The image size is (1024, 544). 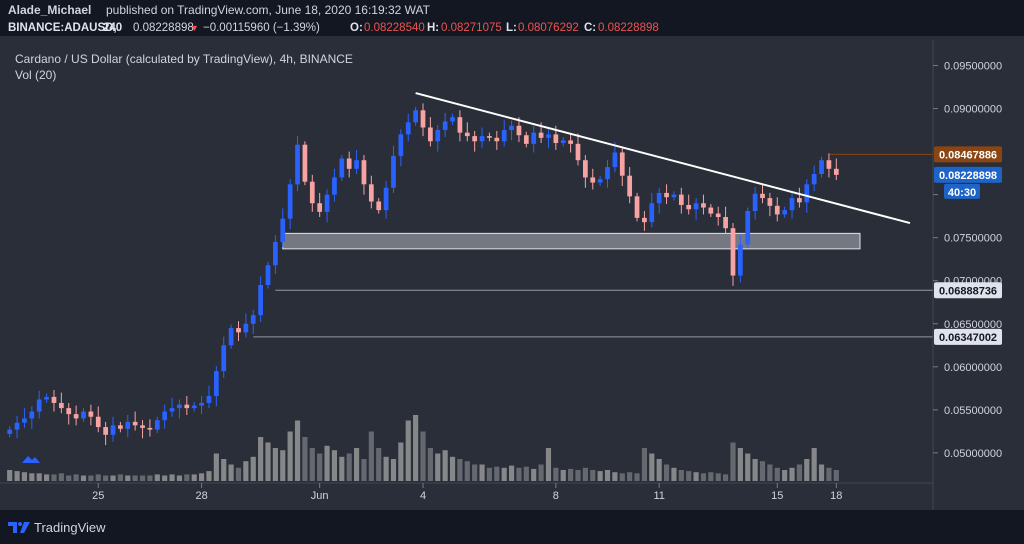 What do you see at coordinates (31, 459) in the screenshot?
I see `cloud-icon` at bounding box center [31, 459].